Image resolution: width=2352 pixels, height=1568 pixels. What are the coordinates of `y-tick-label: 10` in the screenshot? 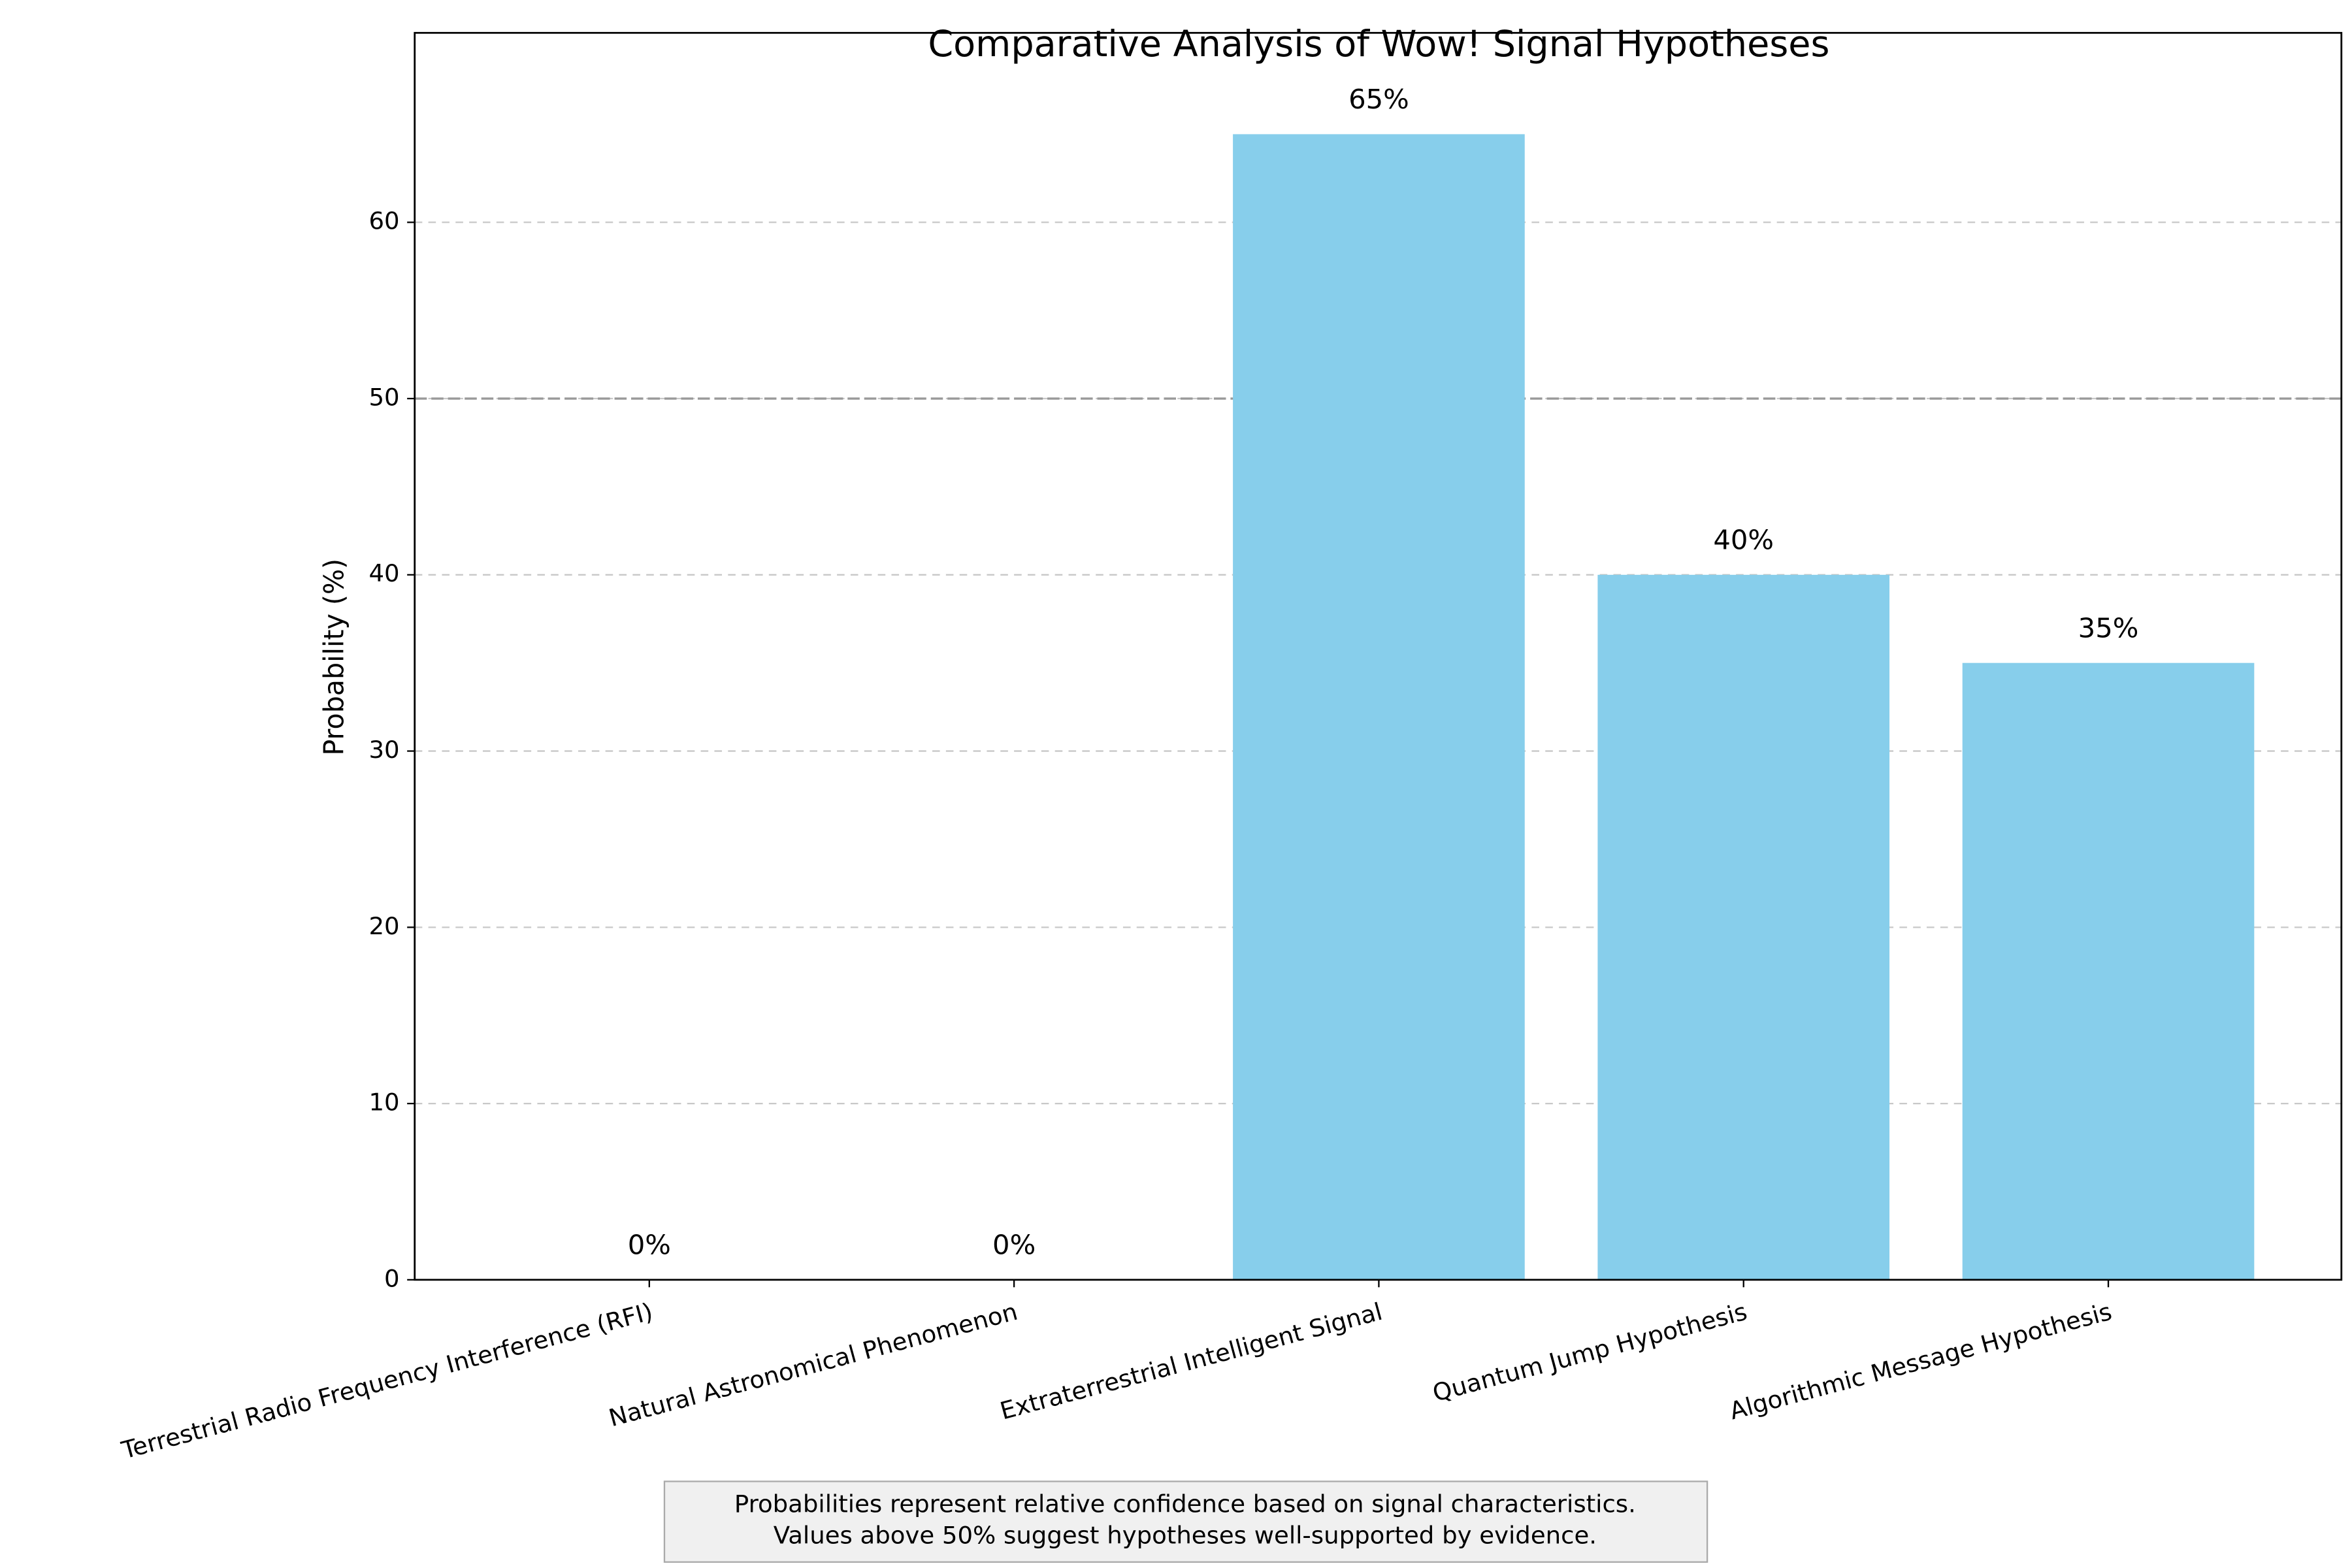 It's located at (383, 1102).